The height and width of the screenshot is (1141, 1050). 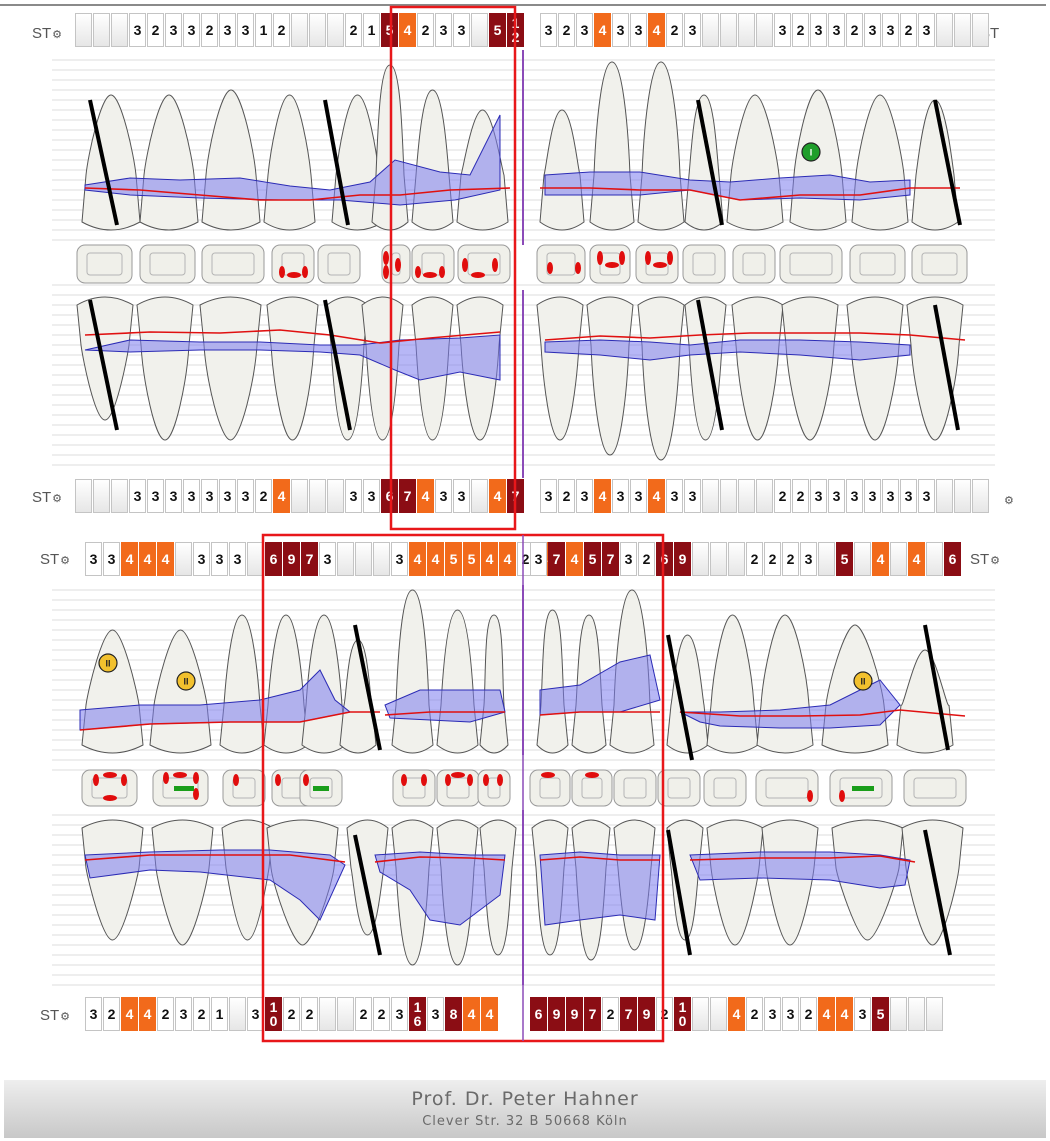 What do you see at coordinates (47, 33) in the screenshot?
I see `st-label-upper-buccal: ST⚙` at bounding box center [47, 33].